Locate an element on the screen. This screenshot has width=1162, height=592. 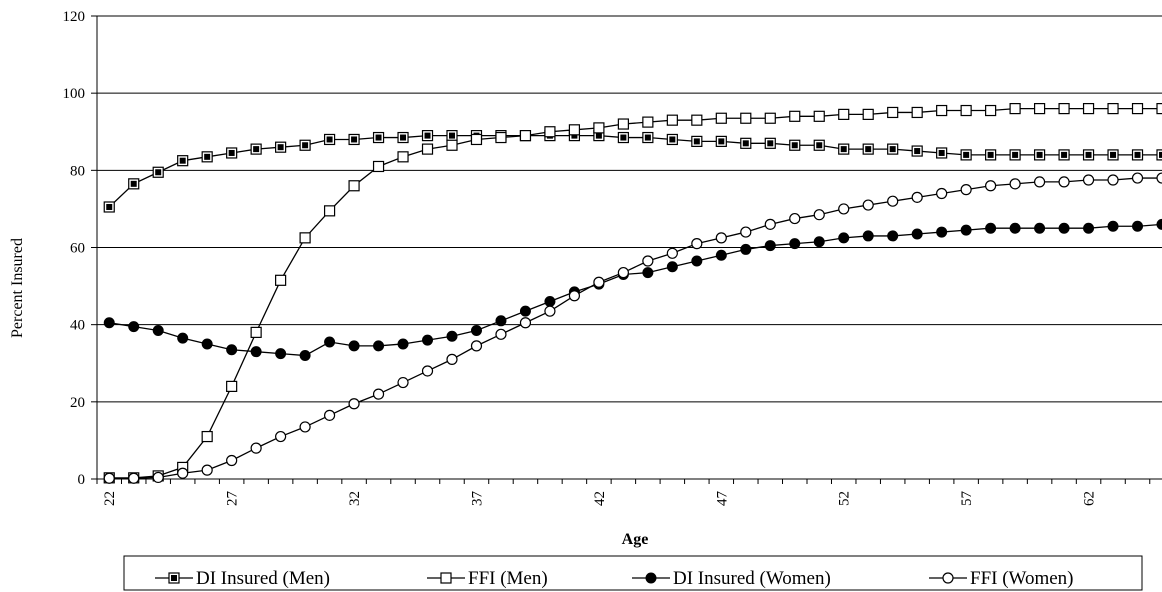
legend-item: DI Insured (Women) is located at coordinates (731, 578).